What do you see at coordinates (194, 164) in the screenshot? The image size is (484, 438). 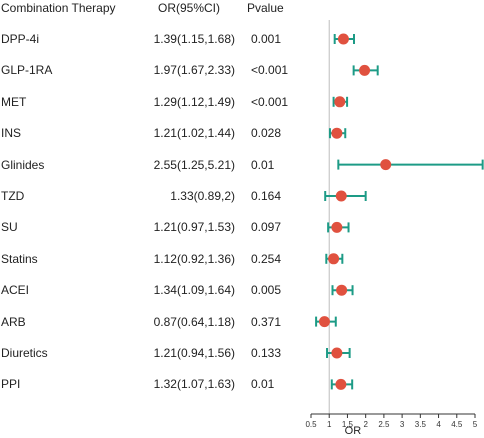 I see `row-or-ci: 2.55(1.25,5.21)` at bounding box center [194, 164].